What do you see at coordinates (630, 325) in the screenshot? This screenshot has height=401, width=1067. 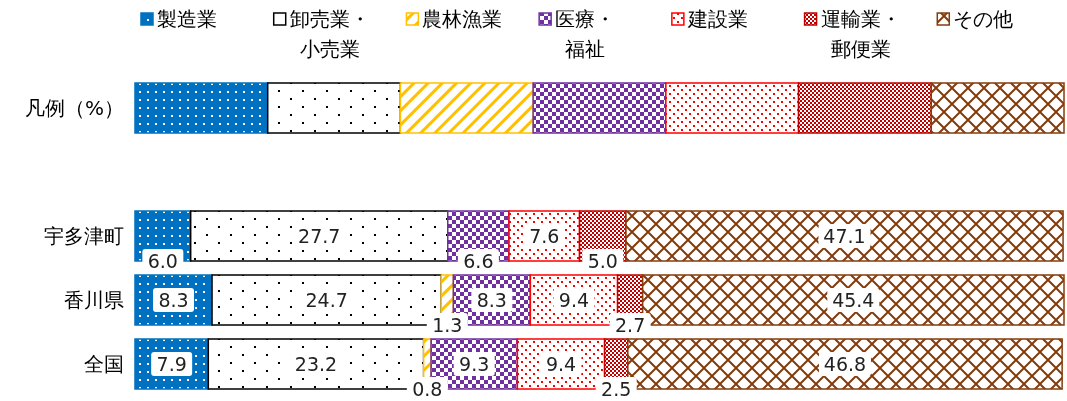 I see `data-label: 2.7` at bounding box center [630, 325].